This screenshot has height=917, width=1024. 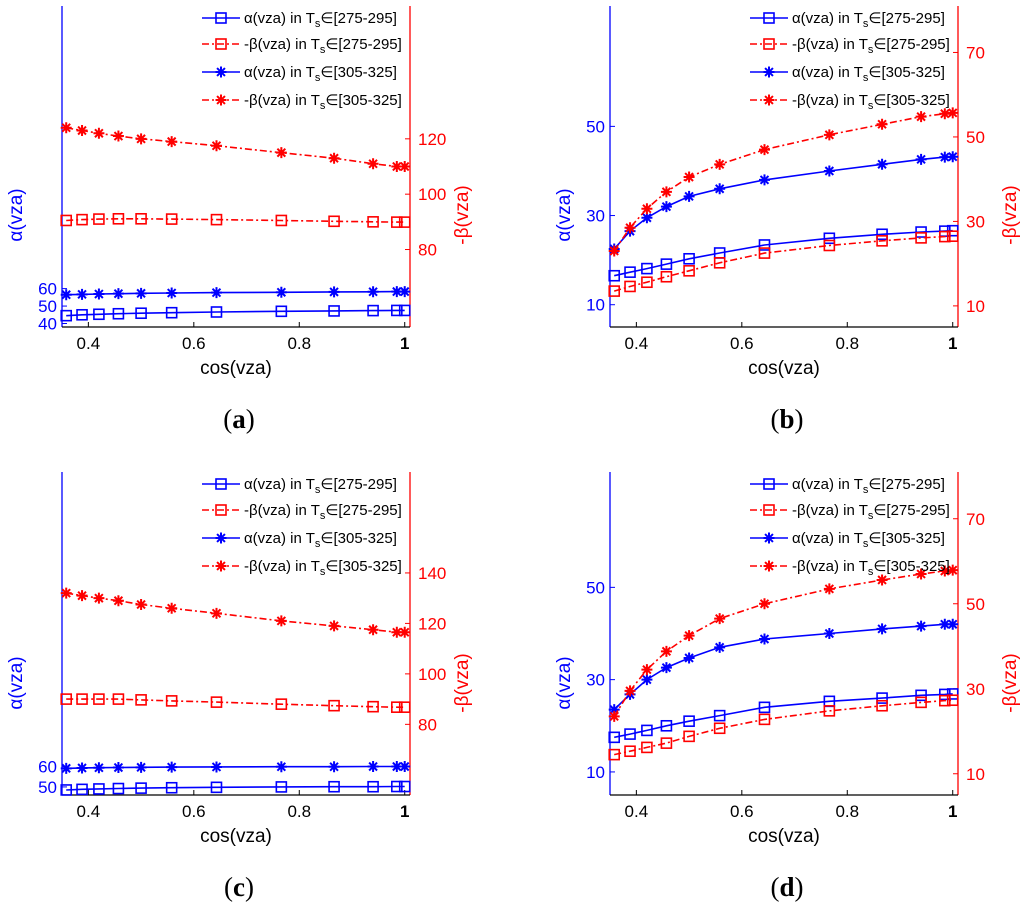 I want to click on y-right-tick-label: 80, so click(x=427, y=250).